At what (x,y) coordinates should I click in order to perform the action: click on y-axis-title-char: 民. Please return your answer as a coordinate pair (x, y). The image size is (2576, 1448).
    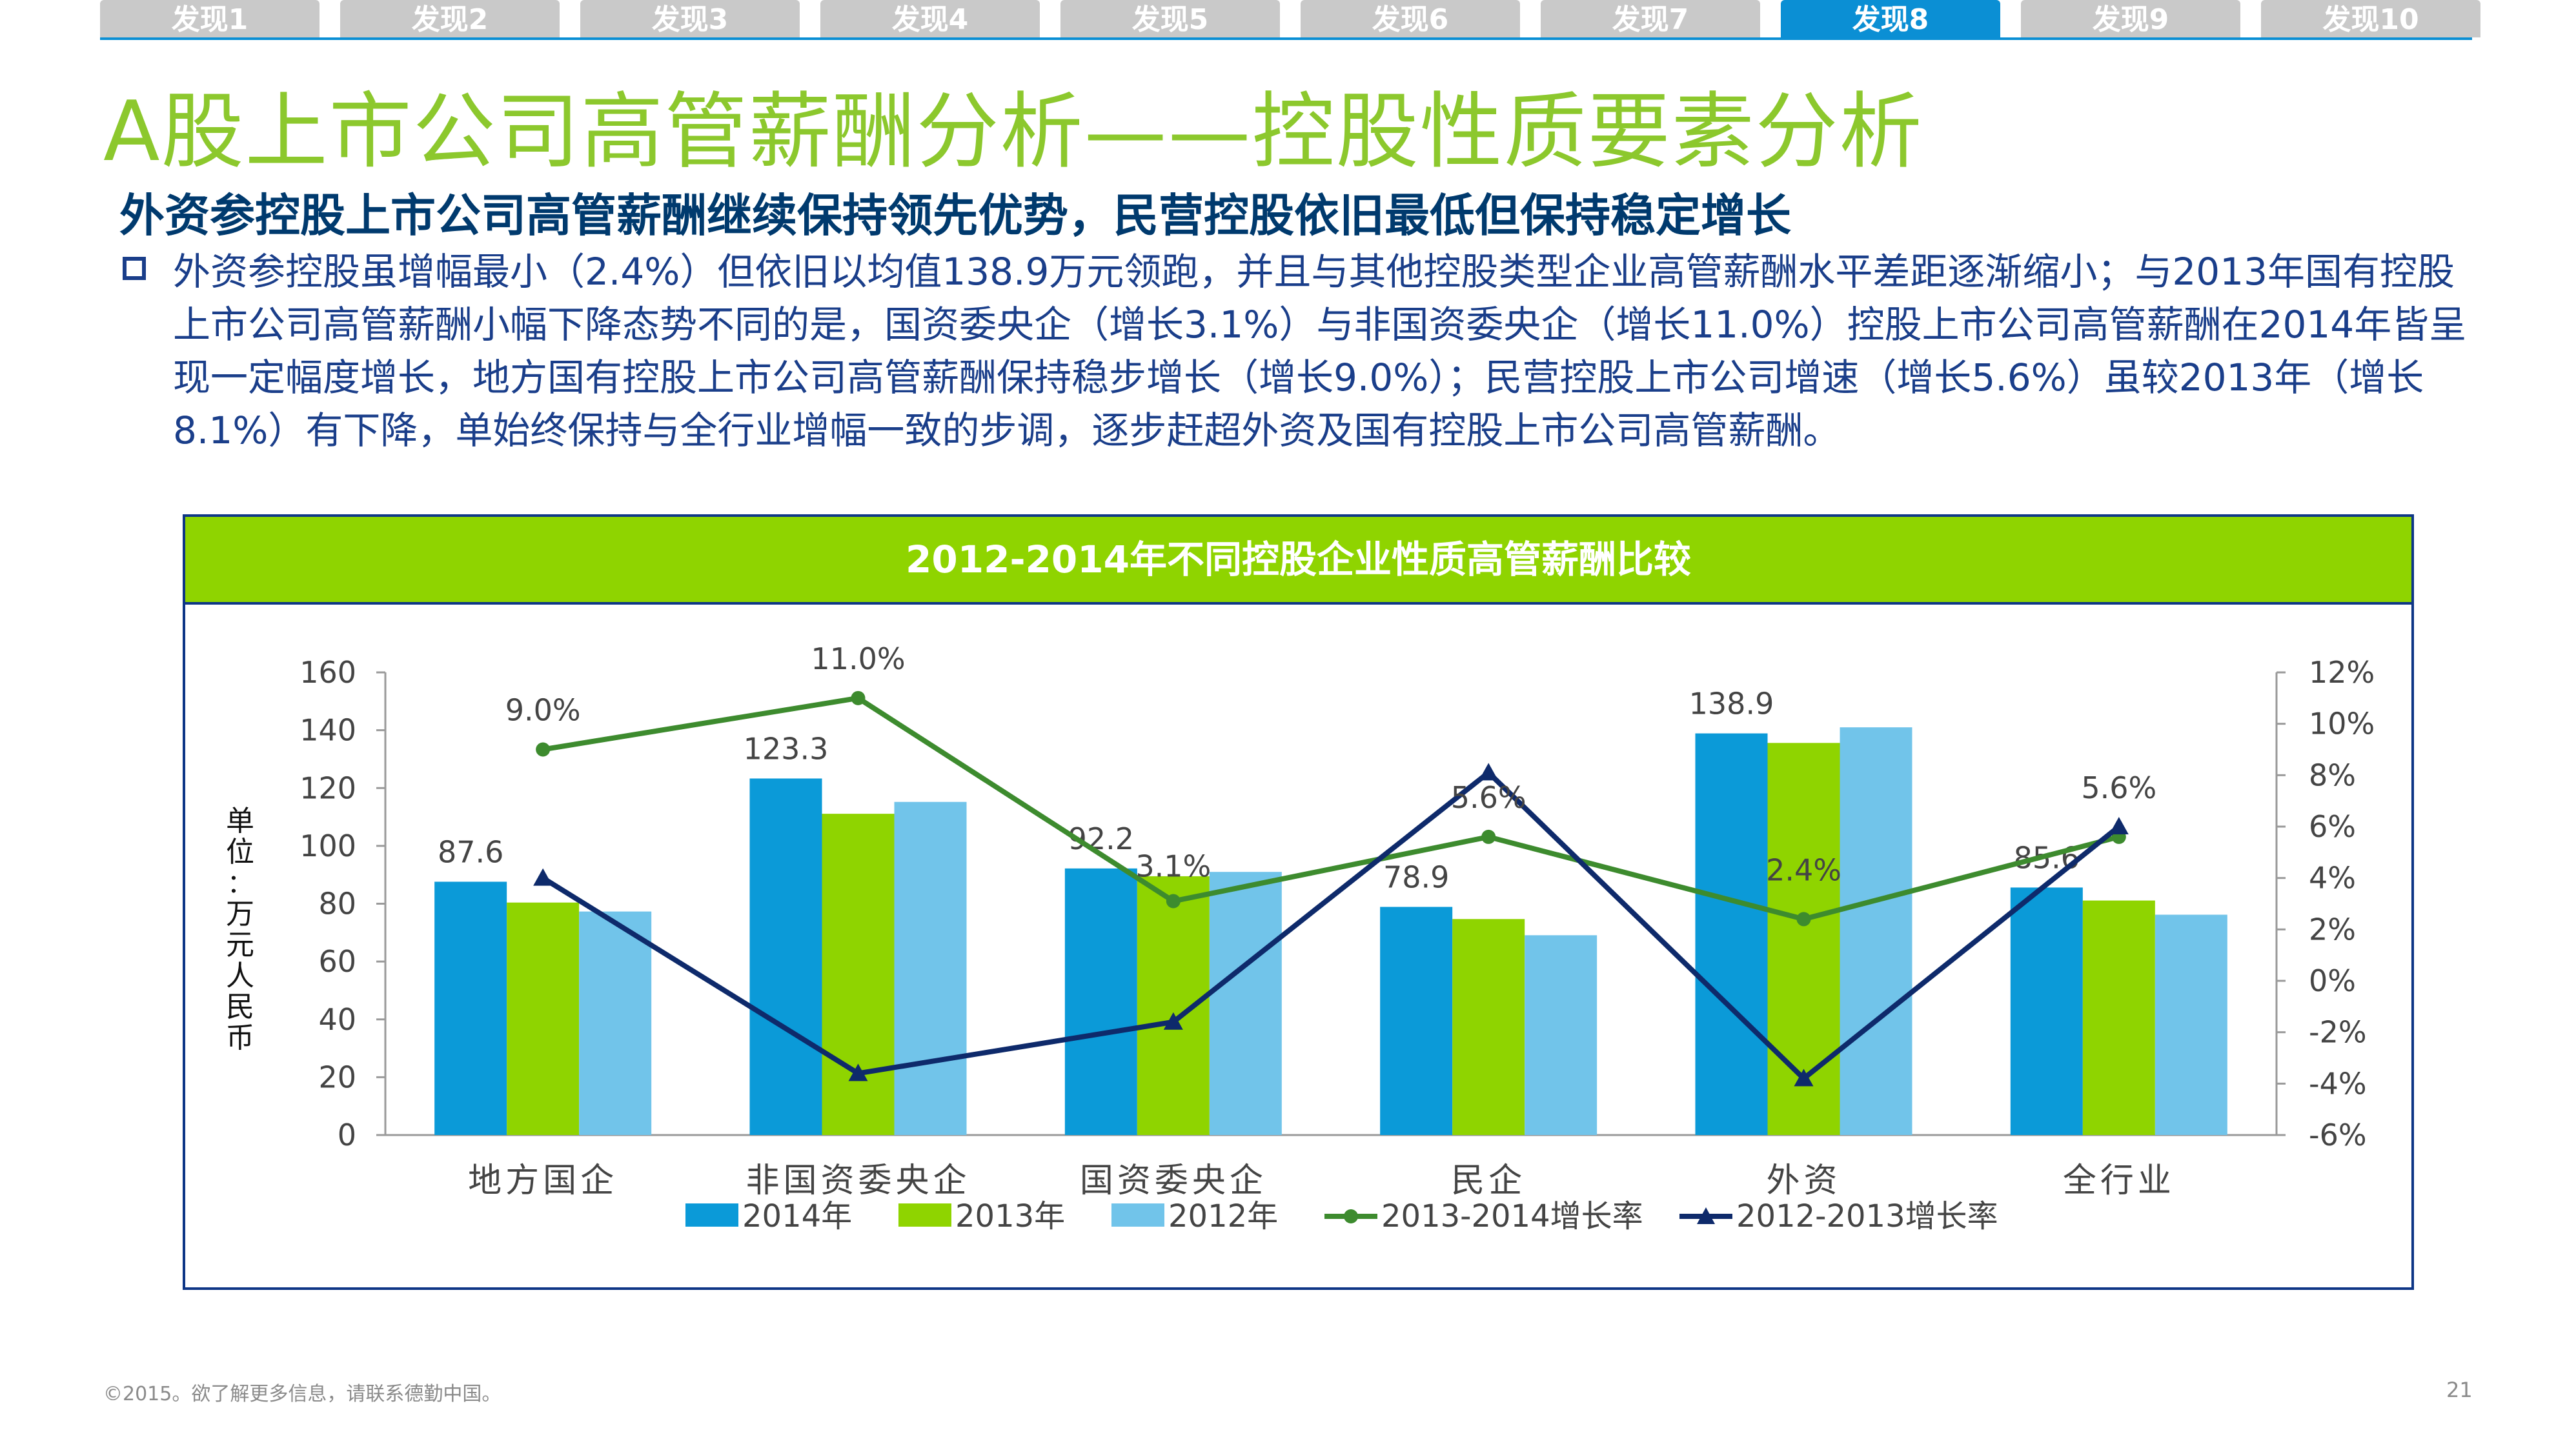
    Looking at the image, I should click on (240, 1006).